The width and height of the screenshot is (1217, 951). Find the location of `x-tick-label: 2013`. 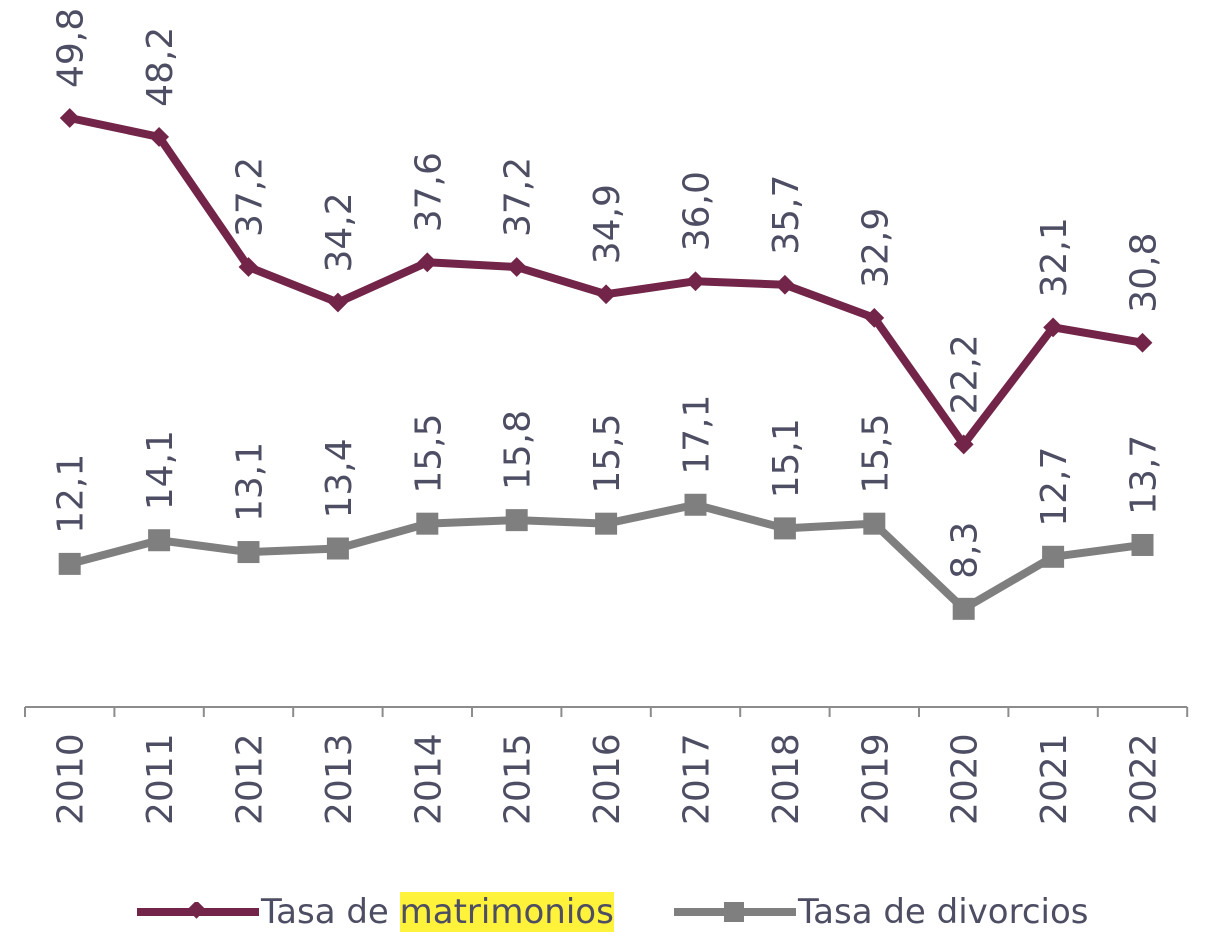

x-tick-label: 2013 is located at coordinates (339, 779).